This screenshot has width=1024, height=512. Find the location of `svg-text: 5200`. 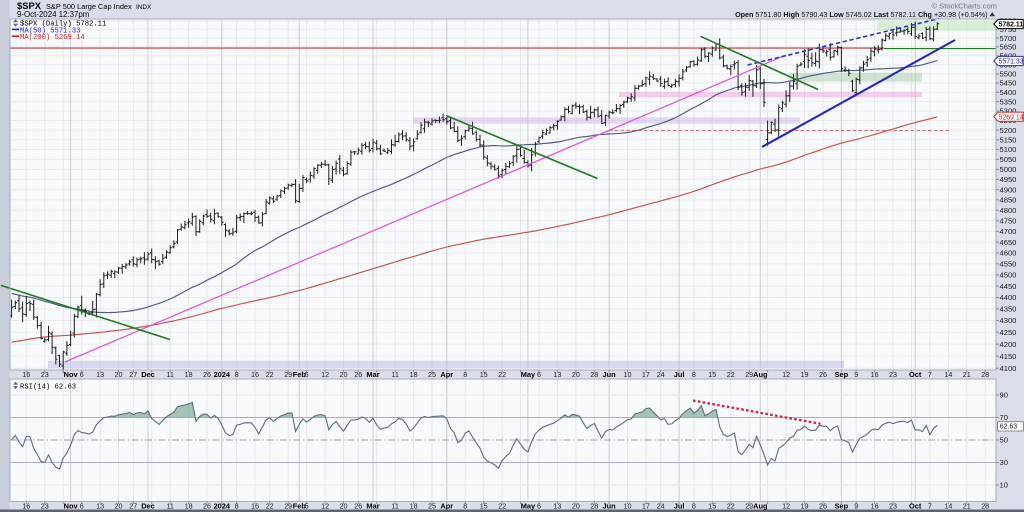

svg-text: 5200 is located at coordinates (1008, 130).